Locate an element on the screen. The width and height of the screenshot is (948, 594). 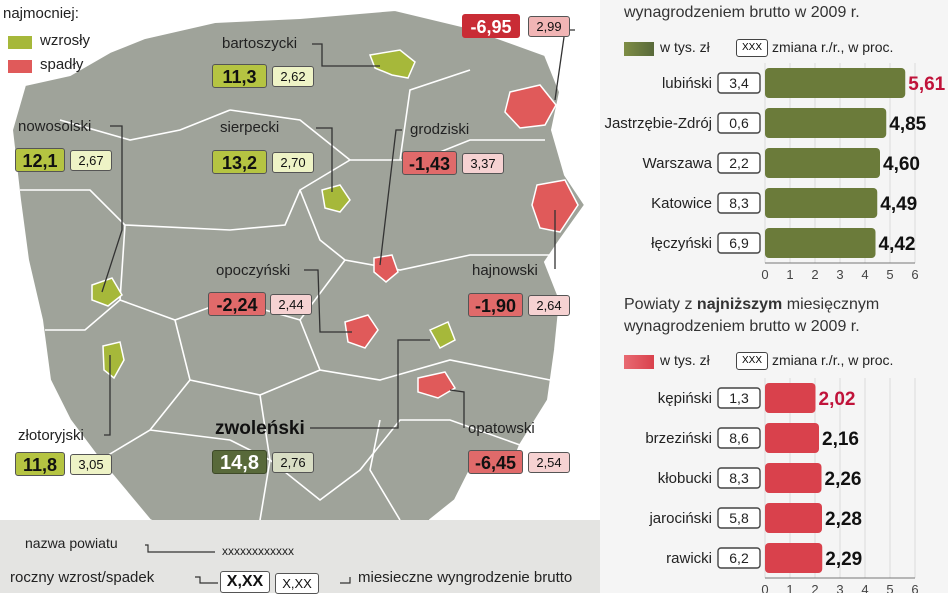
value-label: 2,29 is located at coordinates (843, 559).